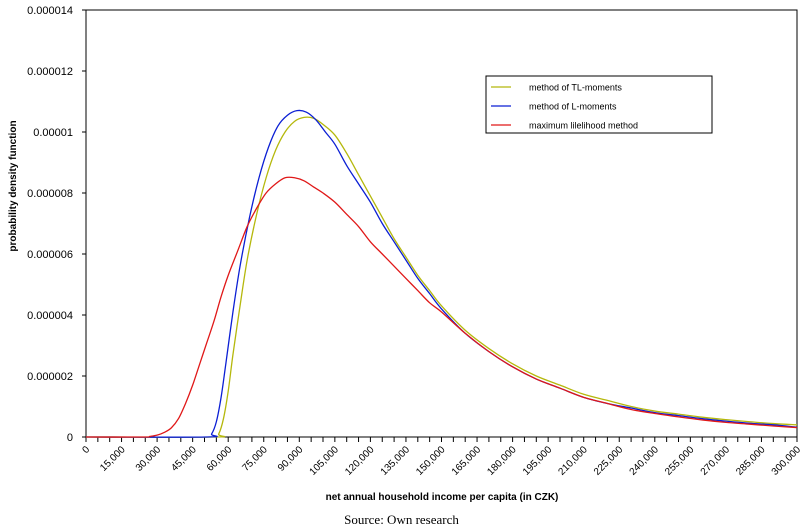 This screenshot has height=529, width=803. What do you see at coordinates (431, 461) in the screenshot?
I see `x-tick-label: 150,000` at bounding box center [431, 461].